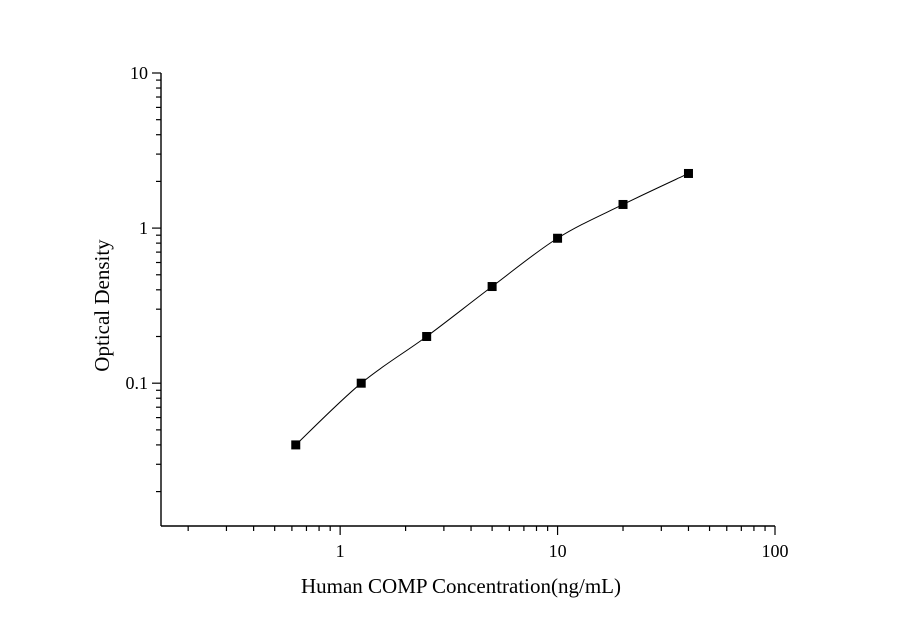 This screenshot has height=631, width=900. Describe the element at coordinates (461, 586) in the screenshot. I see `x-axis-title: Human COMP Concentration(ng/mL)` at that location.